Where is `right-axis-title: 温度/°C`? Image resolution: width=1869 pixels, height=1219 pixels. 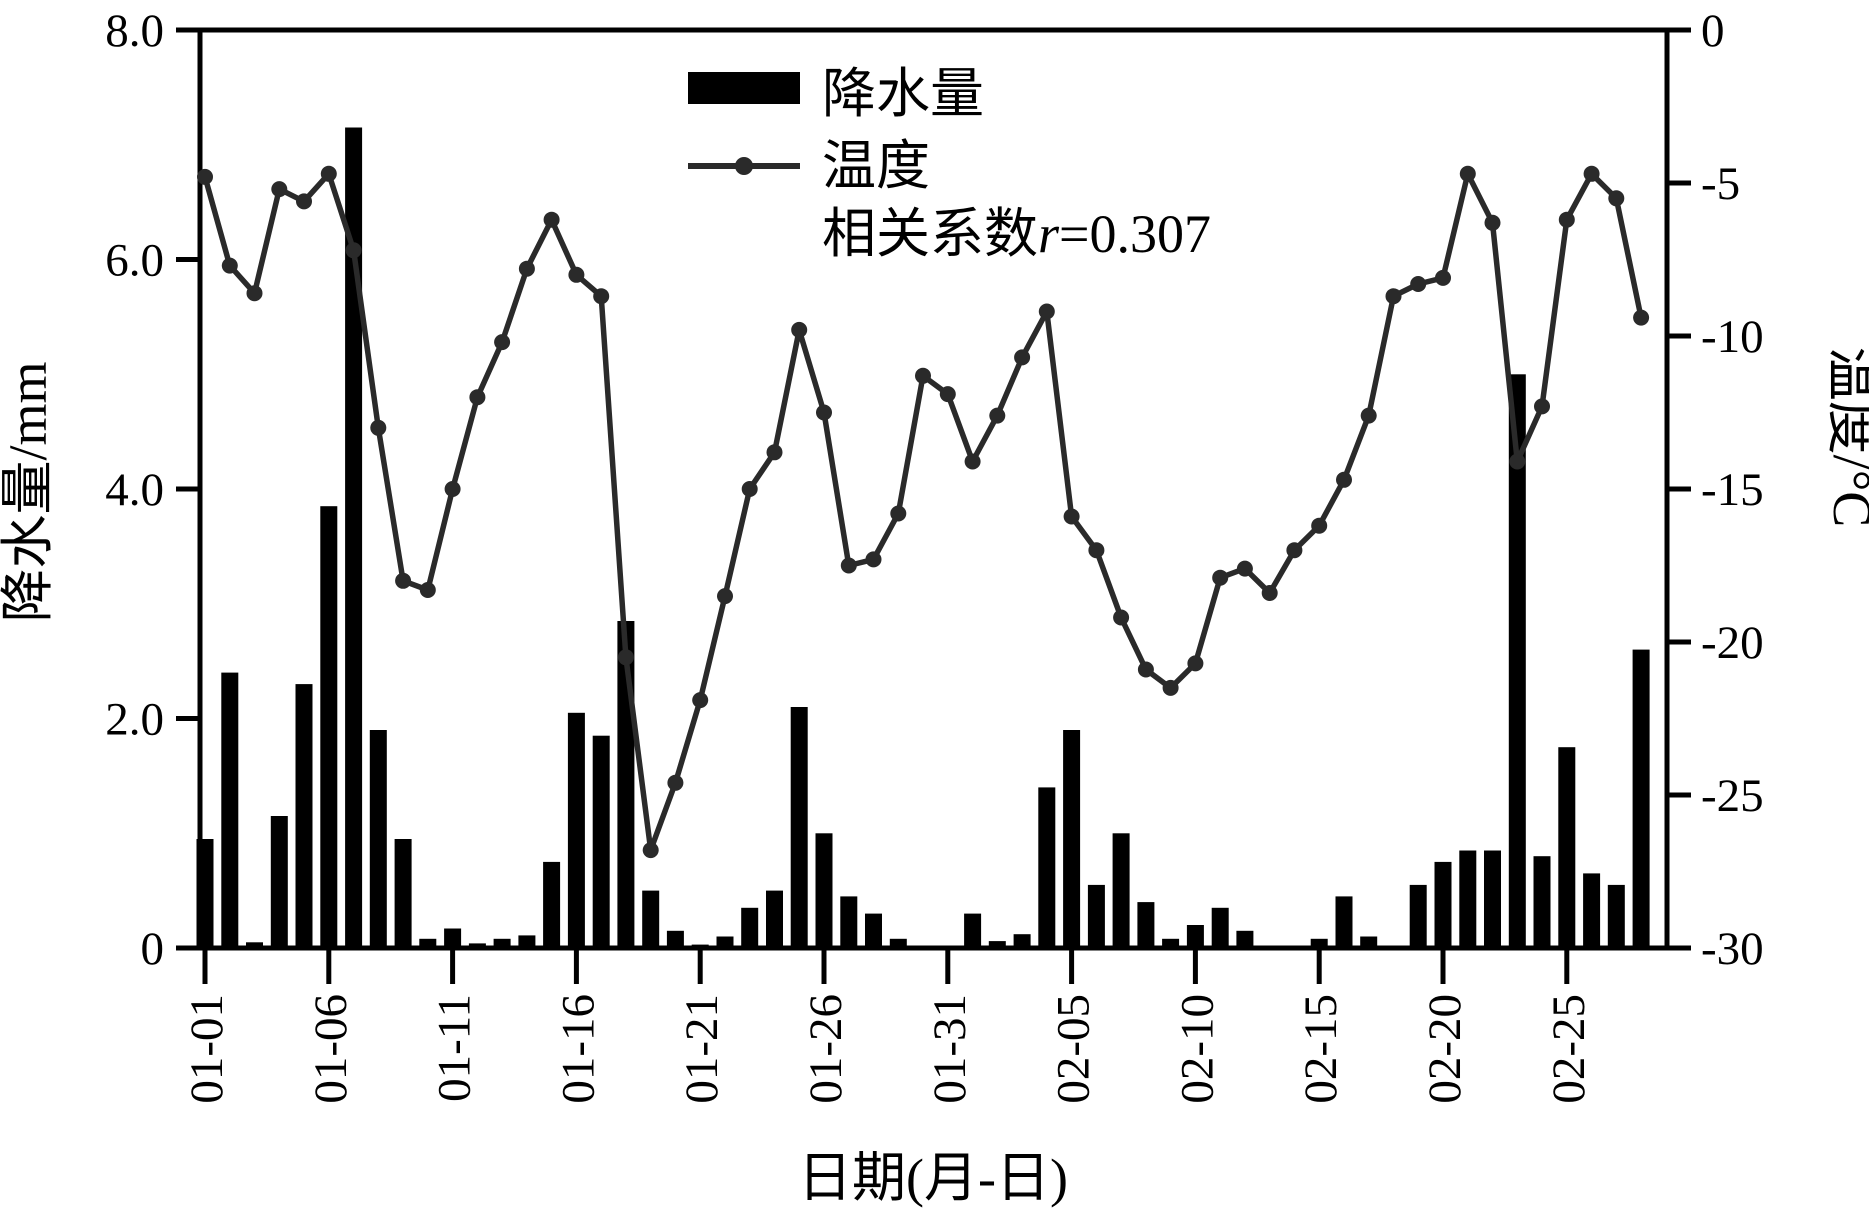 right-axis-title: 温度/°C is located at coordinates (1845, 437).